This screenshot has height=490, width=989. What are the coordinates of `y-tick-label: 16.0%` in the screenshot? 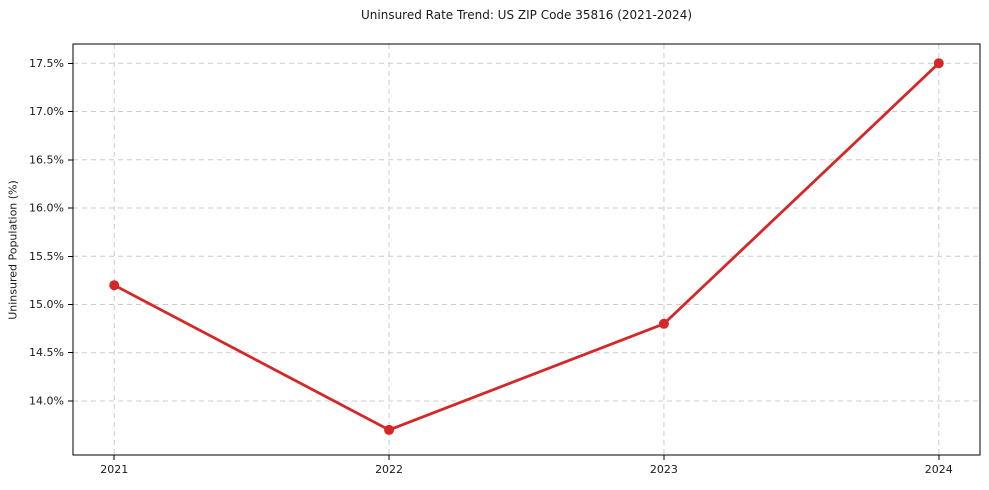 It's located at (46, 208).